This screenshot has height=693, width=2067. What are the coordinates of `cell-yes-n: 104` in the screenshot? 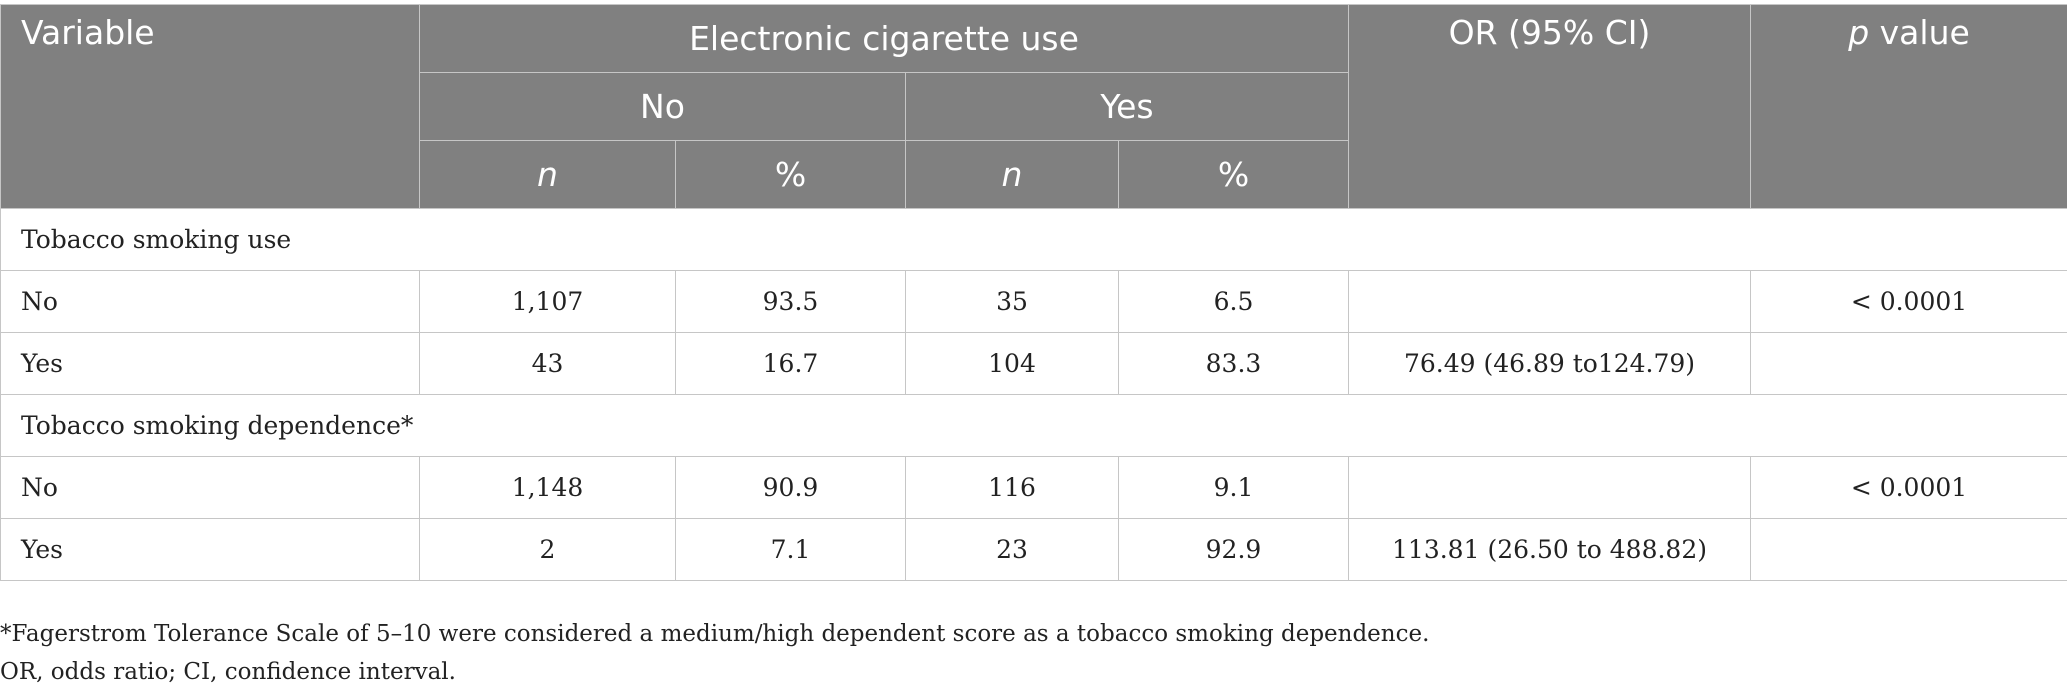 It's located at (1012, 363).